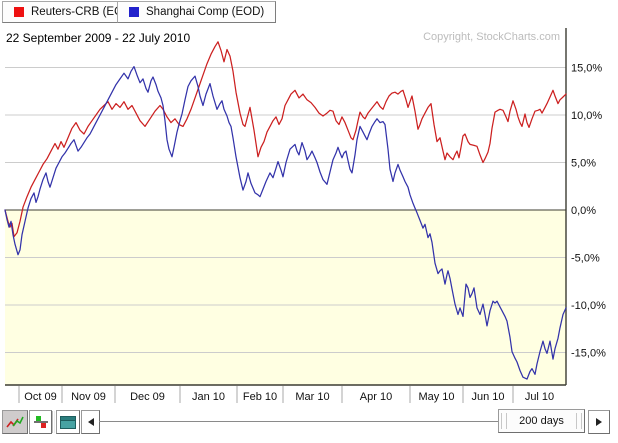 The image size is (618, 443). I want to click on thumb-grip-left, so click(504, 421).